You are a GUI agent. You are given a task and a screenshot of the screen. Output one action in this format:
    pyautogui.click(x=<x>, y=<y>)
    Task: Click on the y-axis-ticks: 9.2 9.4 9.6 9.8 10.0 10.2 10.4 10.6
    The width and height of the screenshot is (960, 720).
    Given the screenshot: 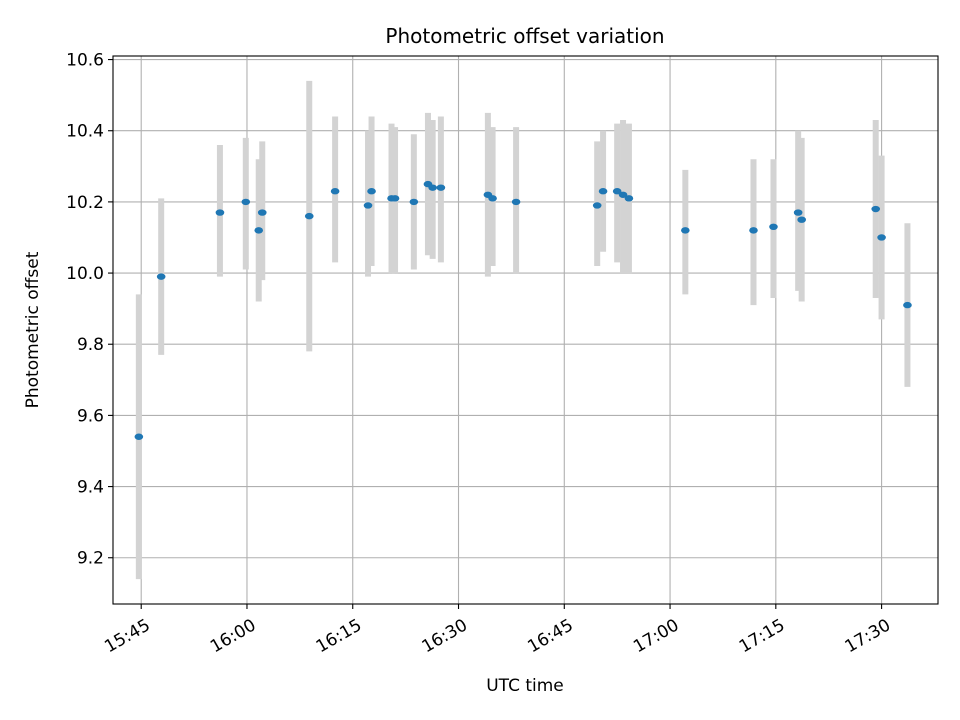 What is the action you would take?
    pyautogui.click(x=89, y=310)
    